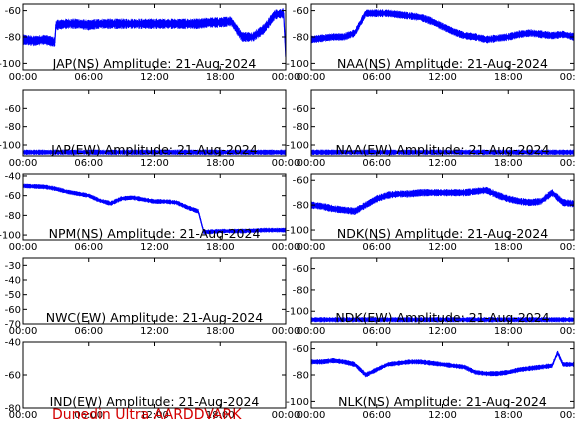 This screenshot has height=432, width=576. I want to click on y-tick-label: -50, so click(13, 295).